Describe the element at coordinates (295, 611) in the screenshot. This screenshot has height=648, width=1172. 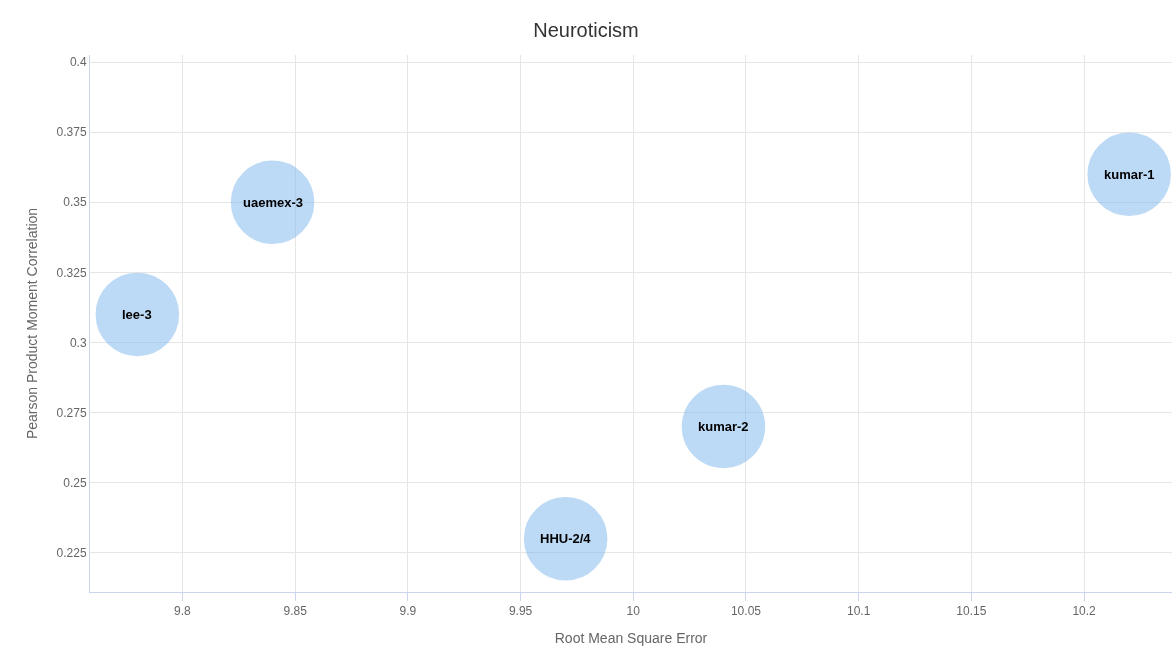
I see `x-tick-label: 9.85` at that location.